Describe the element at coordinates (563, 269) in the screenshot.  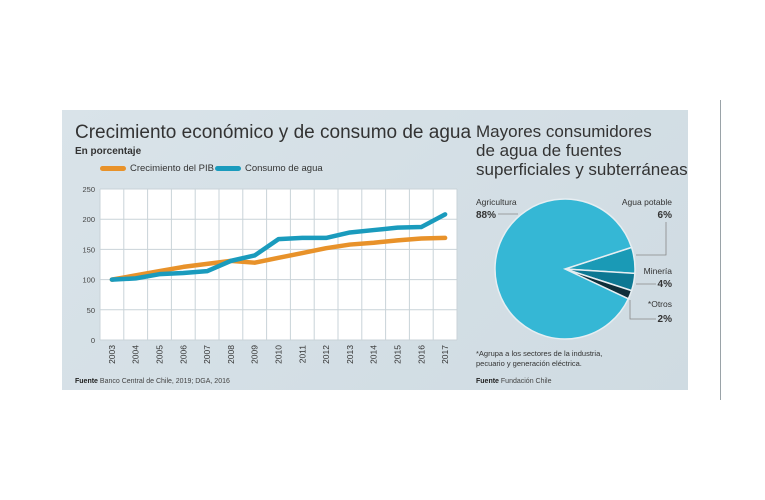
I see `pie-slice-agricultura` at that location.